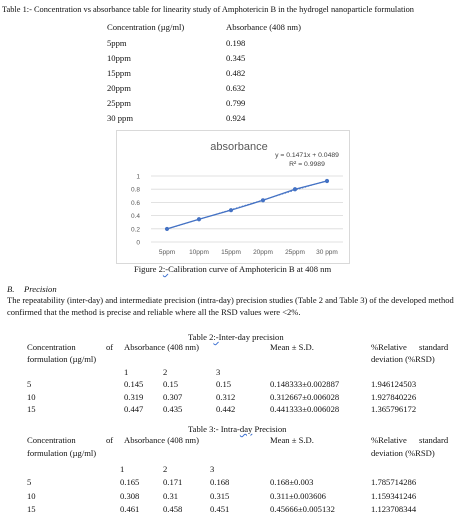 The width and height of the screenshot is (474, 520). Describe the element at coordinates (173, 397) in the screenshot. I see `table2-cell-a2: 0.307` at that location.